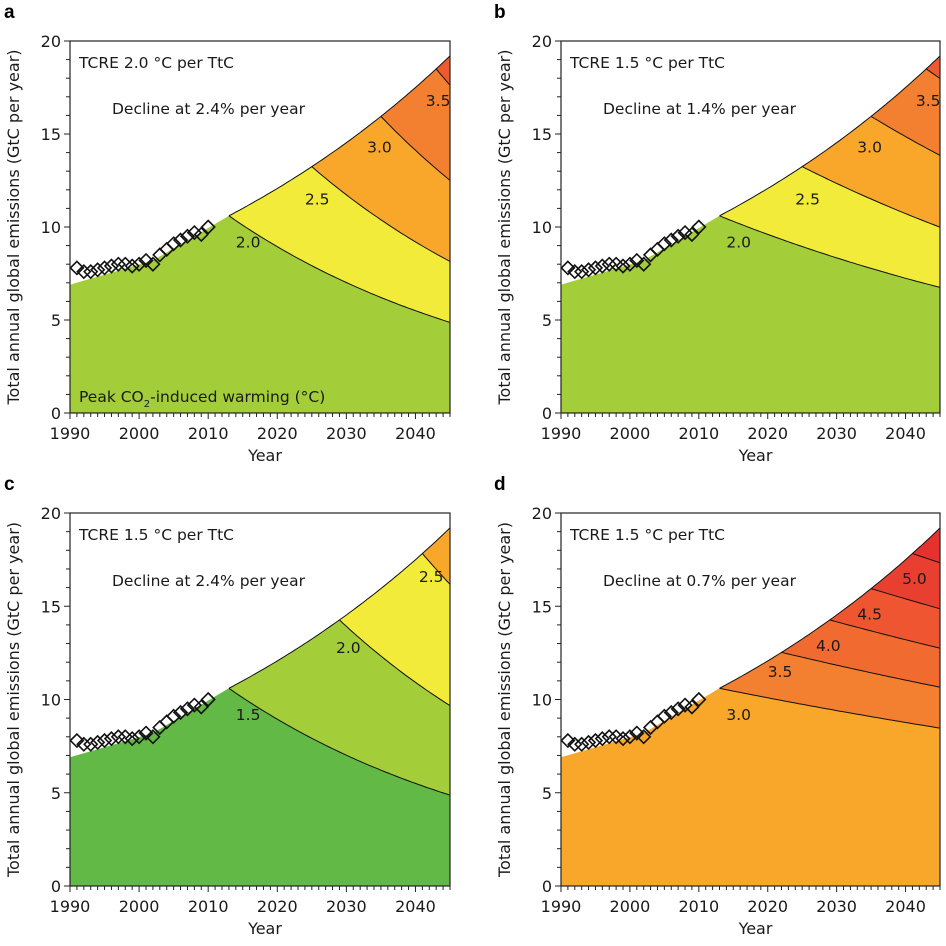  I want to click on panel-letter: b, so click(500, 12).